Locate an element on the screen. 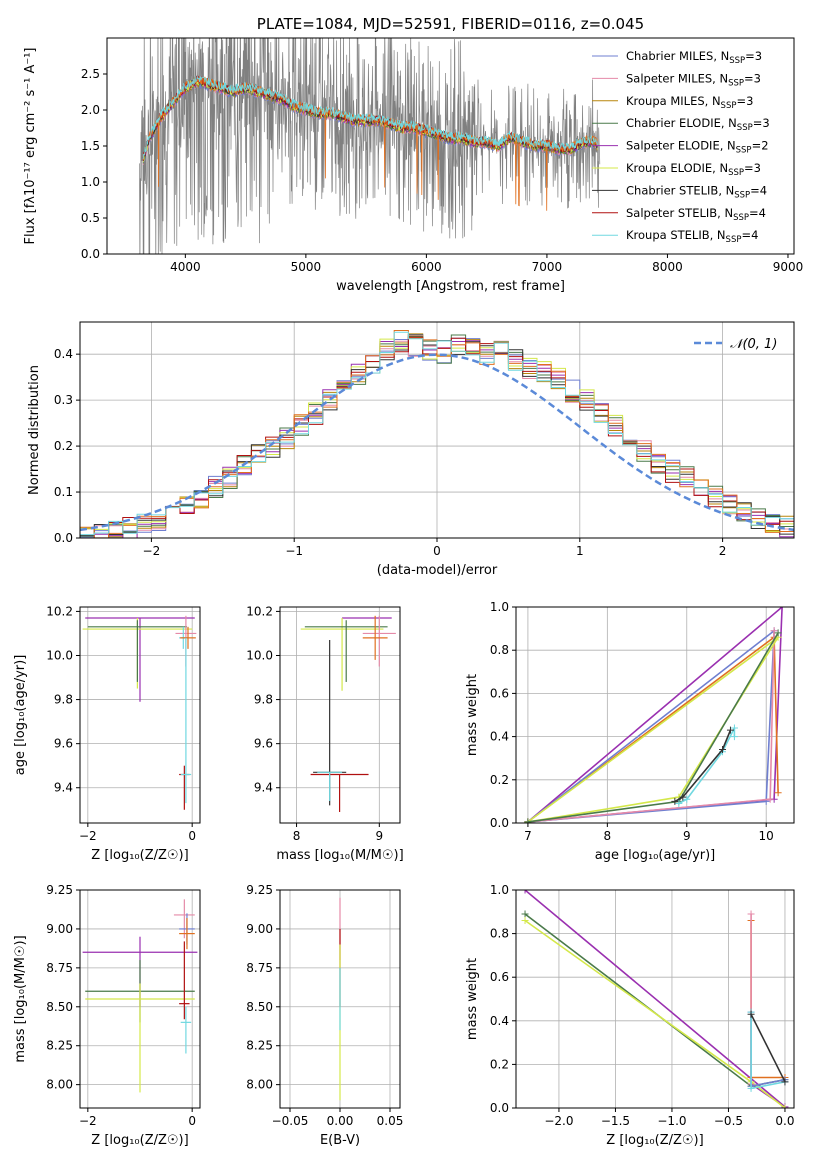 Image resolution: width=819 pixels, height=1170 pixels. mass_vs_ebv-ytick-label: 9.25 is located at coordinates (259, 890).